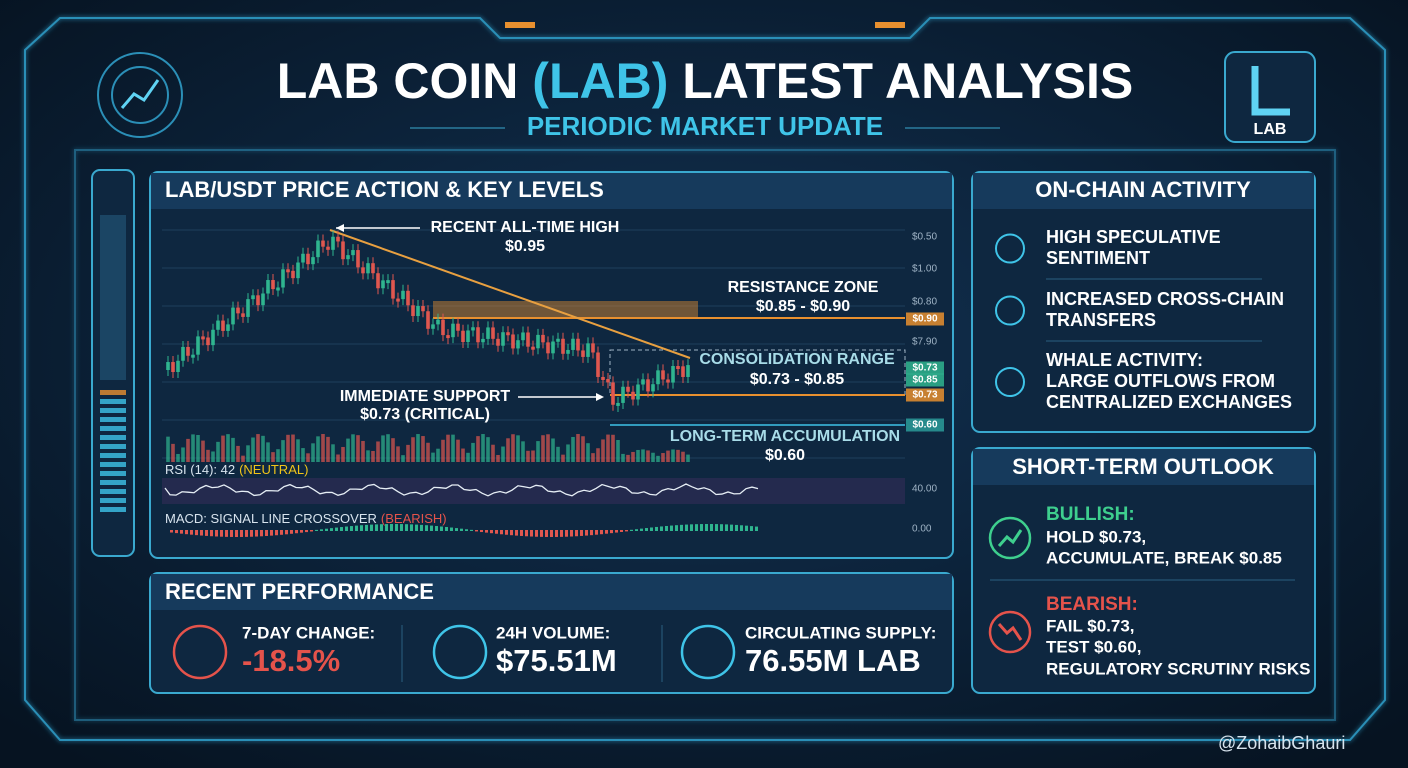 The width and height of the screenshot is (1408, 768). Describe the element at coordinates (271, 518) in the screenshot. I see `macd-text: MACD: SIGNAL LINE CROSSOVER` at that location.